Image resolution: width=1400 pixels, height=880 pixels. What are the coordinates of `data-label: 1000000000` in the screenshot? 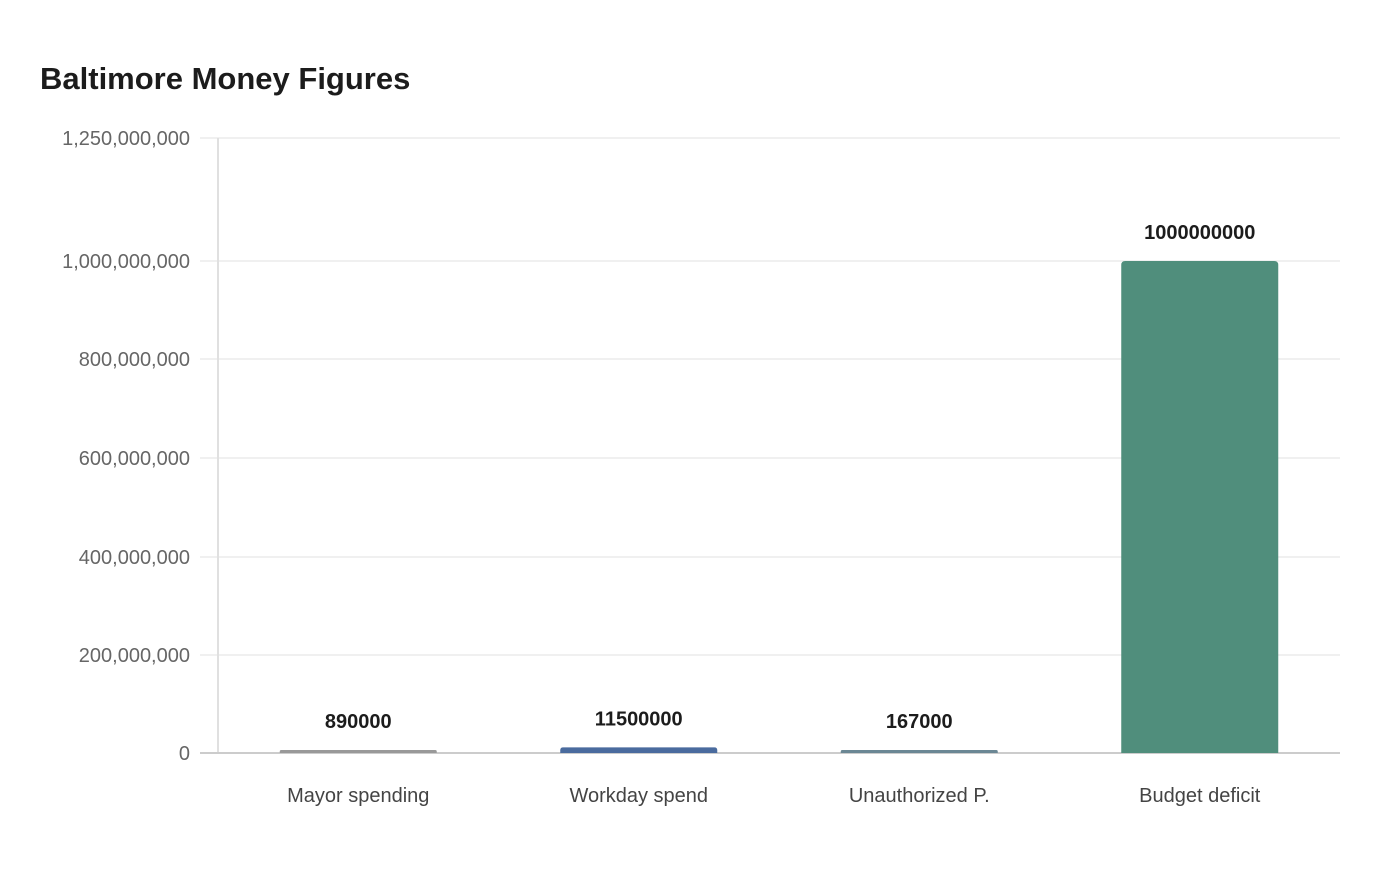 It's located at (1199, 233).